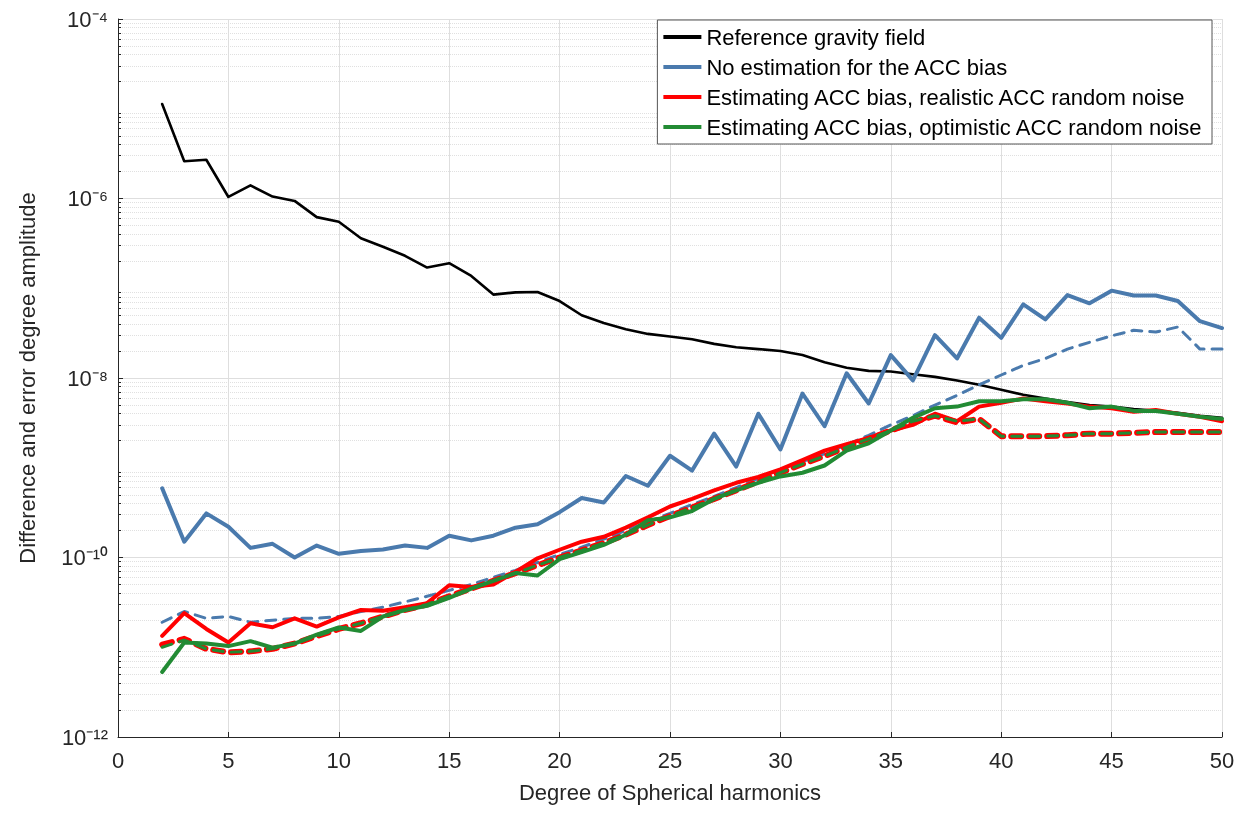  What do you see at coordinates (954, 127) in the screenshot?
I see `legend-label: Estimating ACC bias, optimistic ACC random noise` at bounding box center [954, 127].